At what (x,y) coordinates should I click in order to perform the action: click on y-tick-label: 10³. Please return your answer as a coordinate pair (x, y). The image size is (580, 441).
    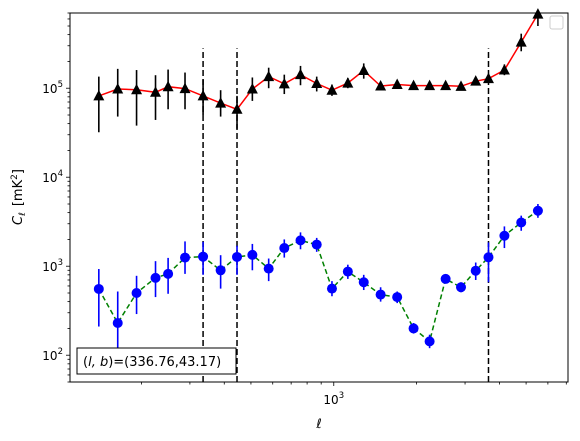
    Looking at the image, I should click on (52, 266).